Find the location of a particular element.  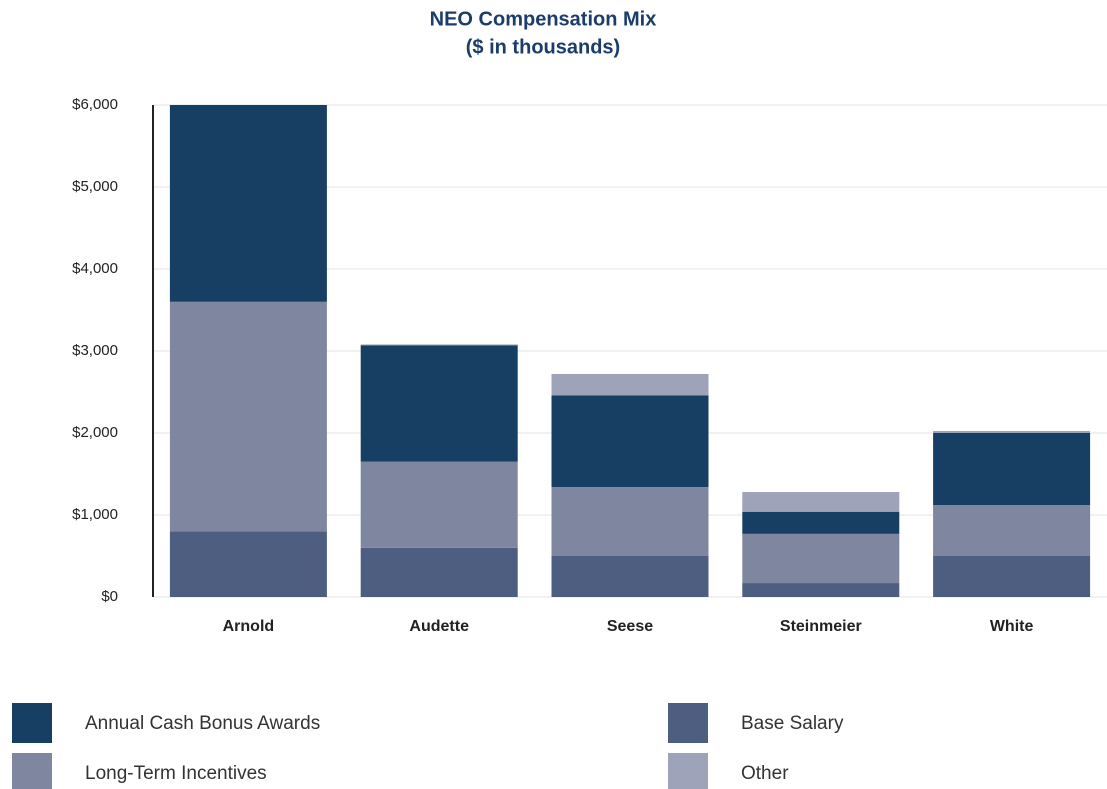

legend-label: Other is located at coordinates (765, 773).